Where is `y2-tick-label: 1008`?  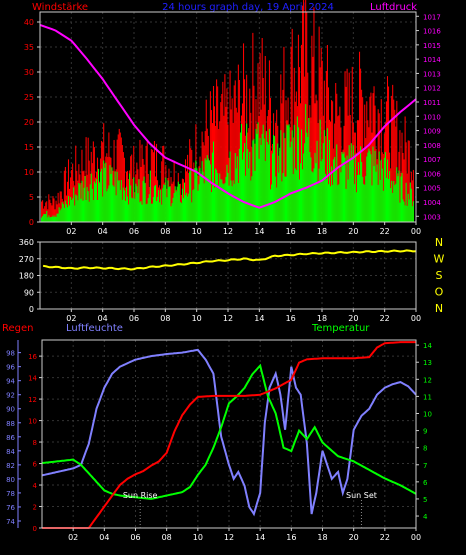 y2-tick-label: 1008 is located at coordinates (432, 146).